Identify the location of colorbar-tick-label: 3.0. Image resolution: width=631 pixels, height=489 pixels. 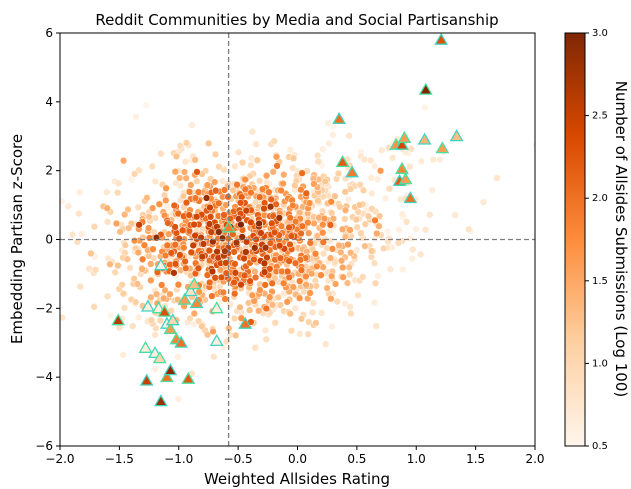
(600, 33).